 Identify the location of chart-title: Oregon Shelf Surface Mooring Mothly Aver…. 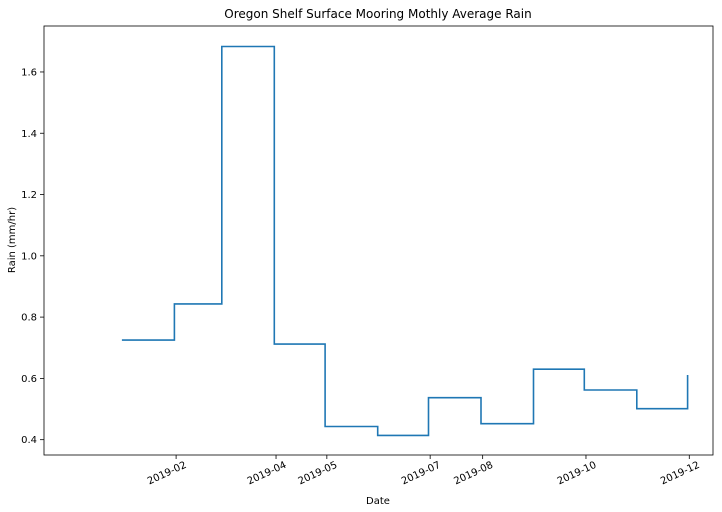
(377, 14).